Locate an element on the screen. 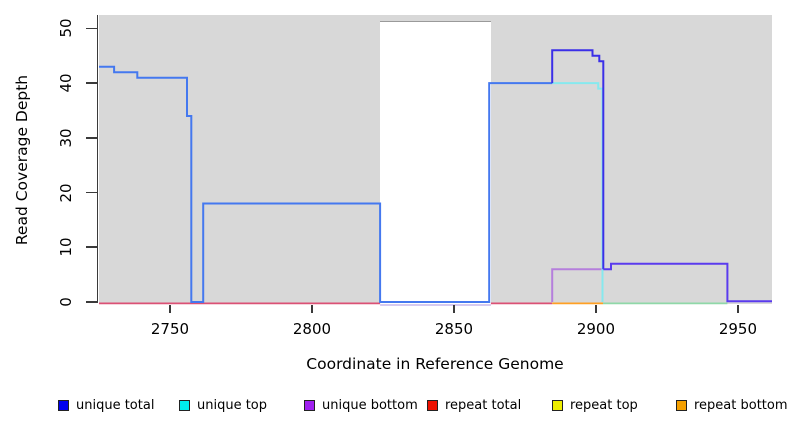 The image size is (792, 432). y-tick-label: 10 is located at coordinates (66, 247).